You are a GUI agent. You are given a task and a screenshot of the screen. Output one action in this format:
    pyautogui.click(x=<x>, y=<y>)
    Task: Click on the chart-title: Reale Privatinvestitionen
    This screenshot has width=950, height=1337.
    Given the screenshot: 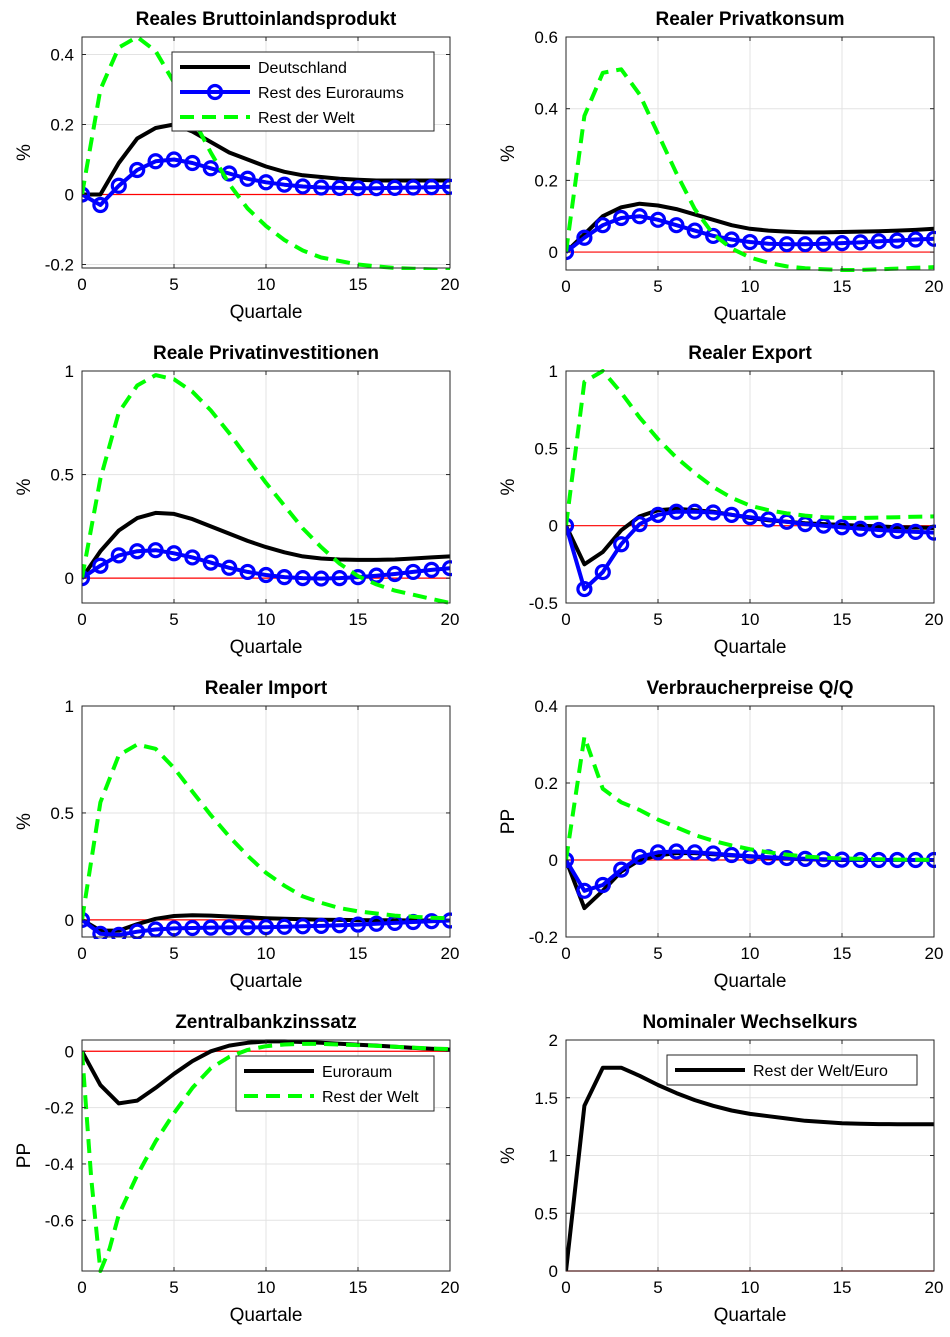 What is the action you would take?
    pyautogui.click(x=266, y=353)
    